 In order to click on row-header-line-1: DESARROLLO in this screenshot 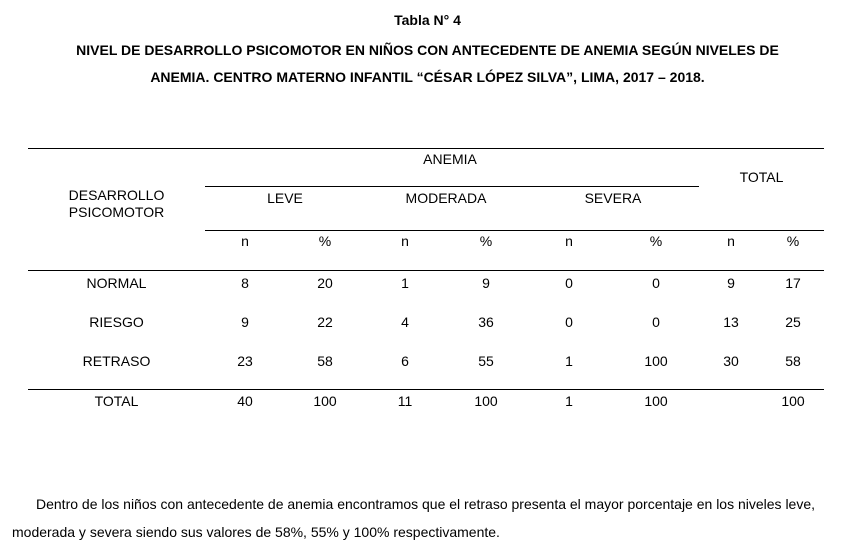, I will do `click(116, 195)`.